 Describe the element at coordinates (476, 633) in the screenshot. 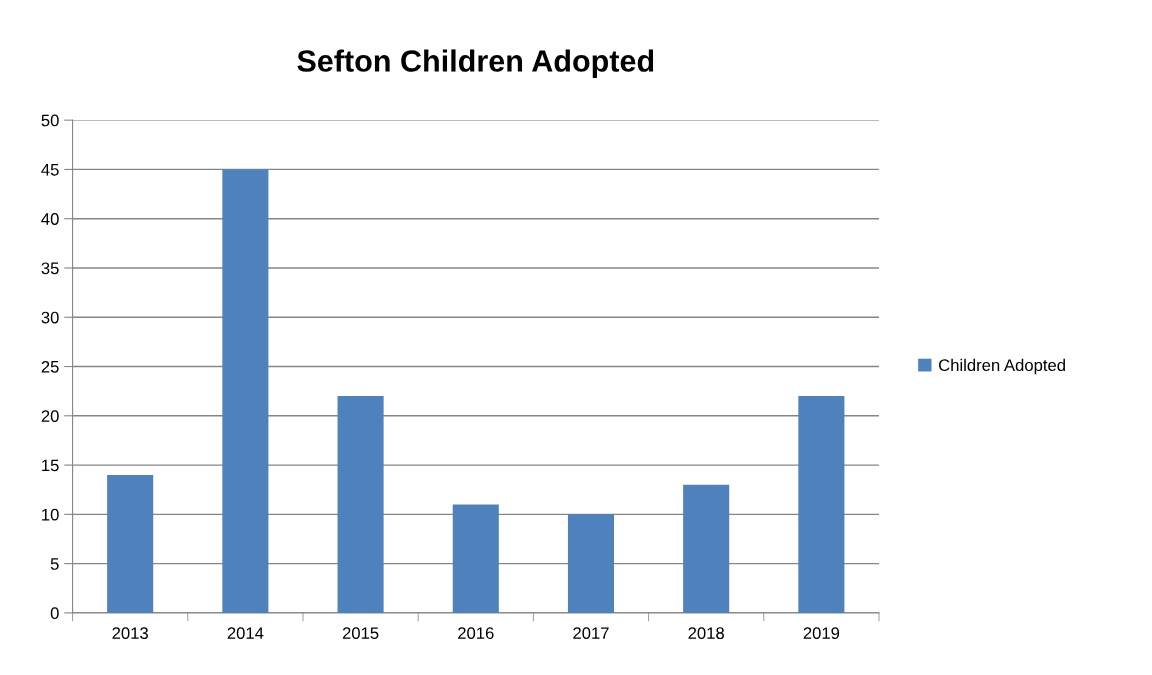

I see `x-tick-label: 2016` at that location.